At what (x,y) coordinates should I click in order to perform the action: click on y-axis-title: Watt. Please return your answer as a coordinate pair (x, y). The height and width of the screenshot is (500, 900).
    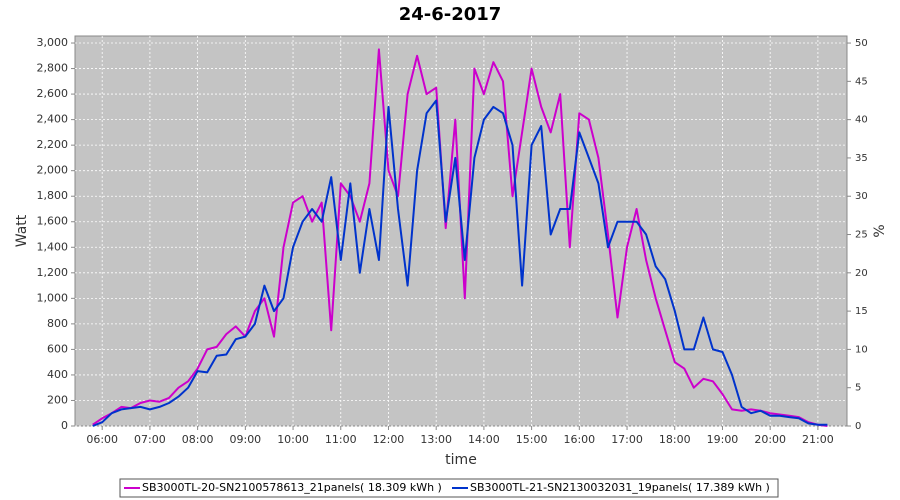
    Looking at the image, I should click on (22, 230).